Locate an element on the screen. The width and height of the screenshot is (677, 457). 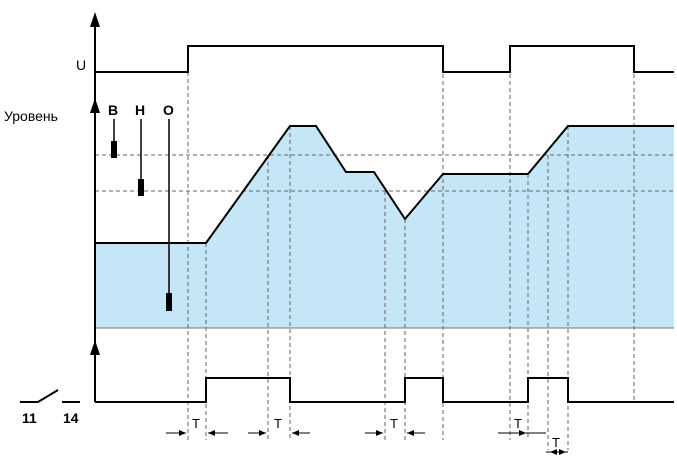
contact-11-label: 11 is located at coordinates (29, 418).